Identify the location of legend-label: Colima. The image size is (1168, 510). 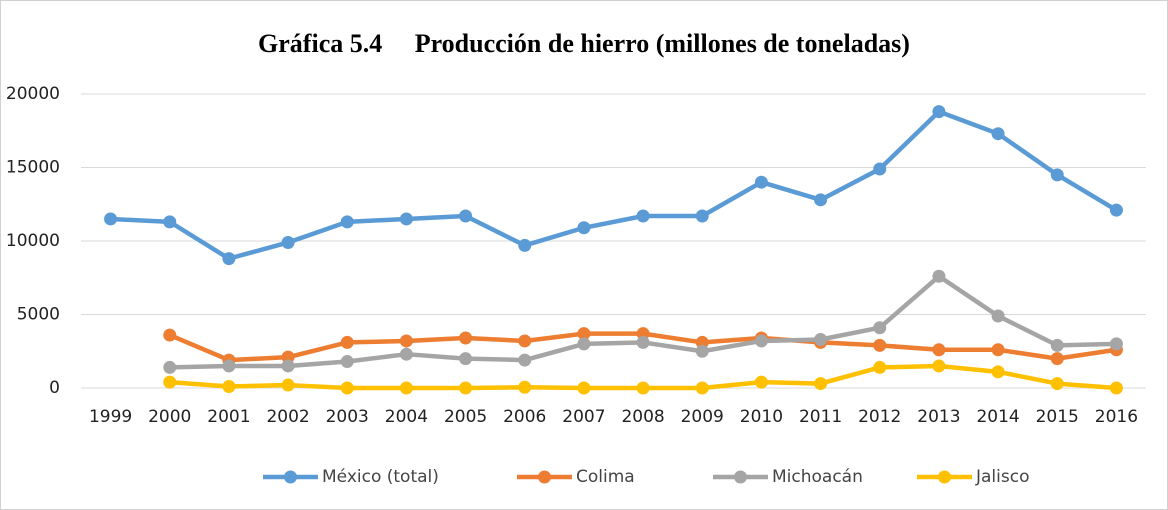
(605, 477).